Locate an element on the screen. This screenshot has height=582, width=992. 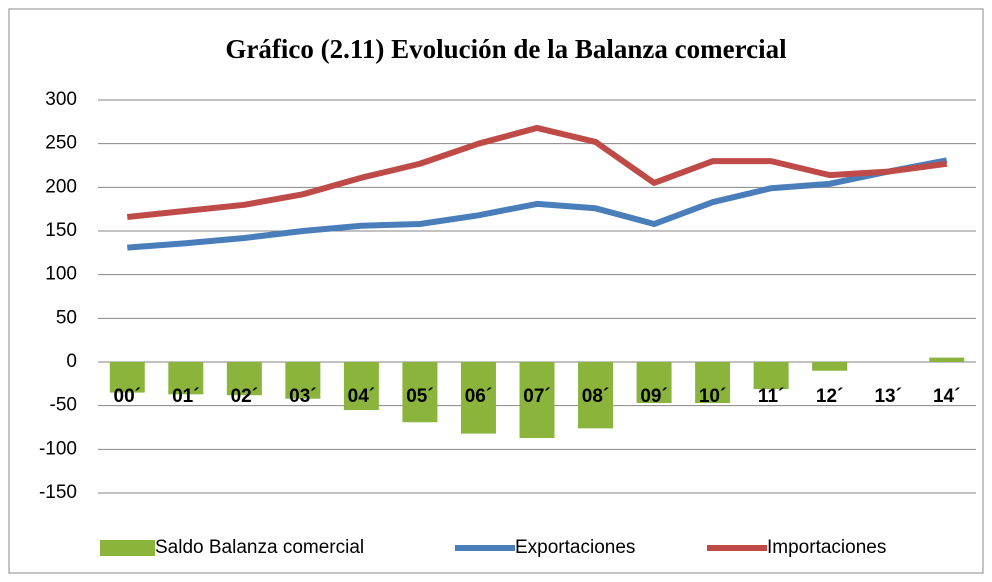
x-tick-label: 10´ is located at coordinates (712, 396).